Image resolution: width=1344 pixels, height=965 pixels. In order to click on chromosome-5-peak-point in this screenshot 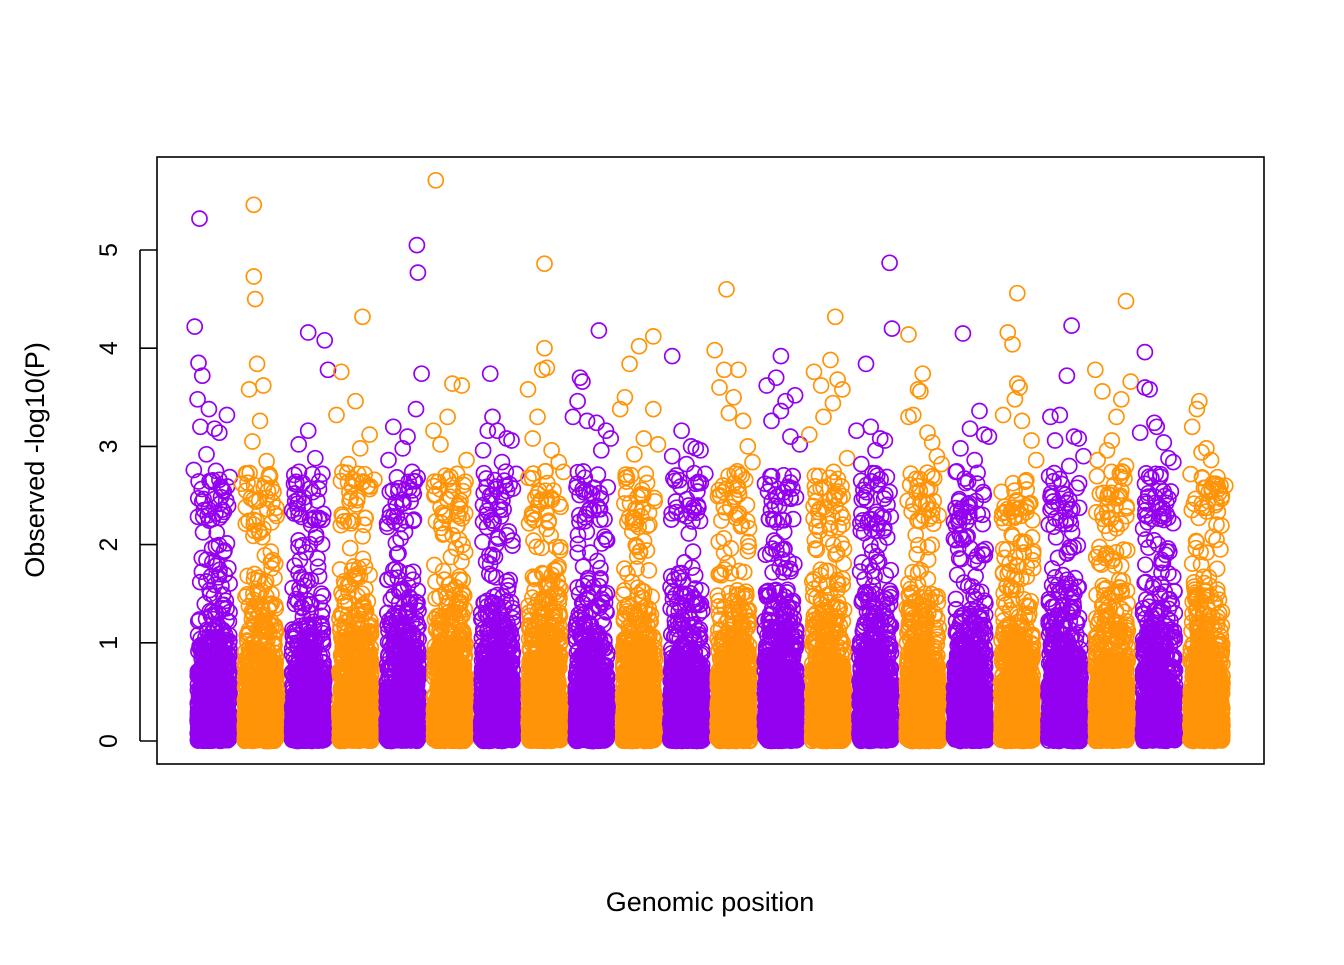, I will do `click(417, 245)`.